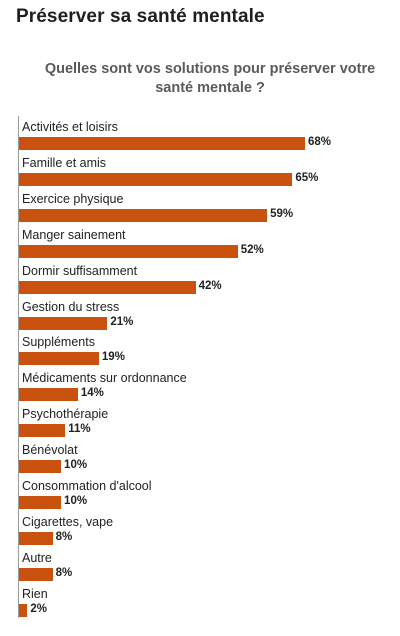 The height and width of the screenshot is (636, 400). Describe the element at coordinates (122, 321) in the screenshot. I see `value-label: 21%` at that location.